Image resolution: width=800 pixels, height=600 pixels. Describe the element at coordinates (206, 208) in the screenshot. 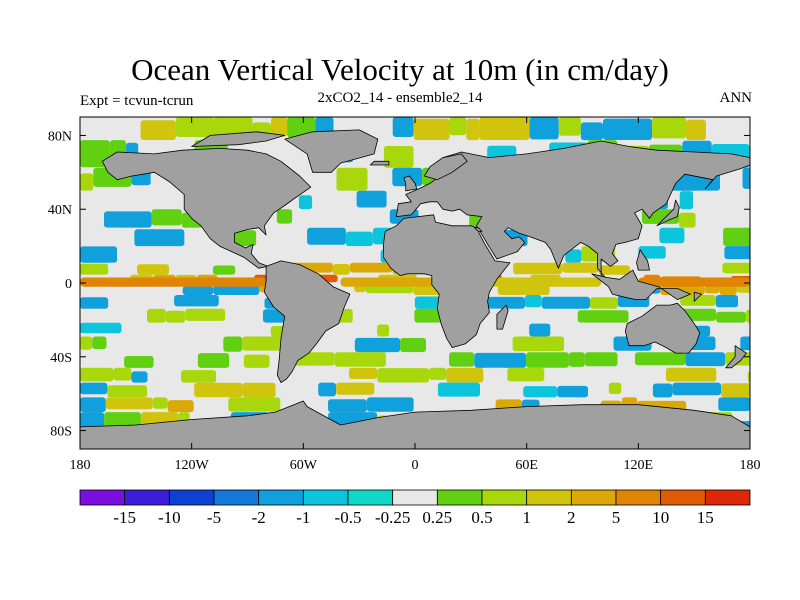

I see `land-north-america` at that location.